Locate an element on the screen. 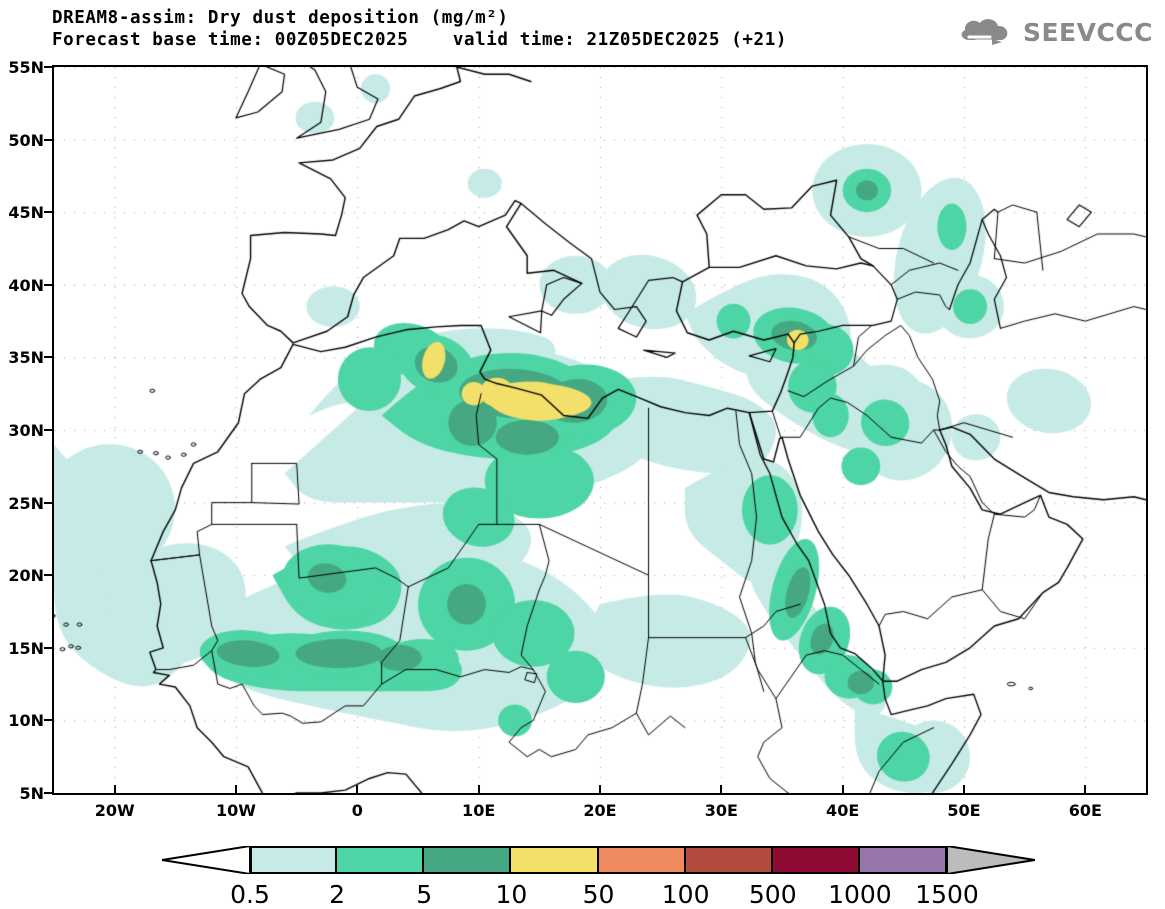 Image resolution: width=1165 pixels, height=909 pixels. colorbar-tick-label: 1000 is located at coordinates (860, 894).